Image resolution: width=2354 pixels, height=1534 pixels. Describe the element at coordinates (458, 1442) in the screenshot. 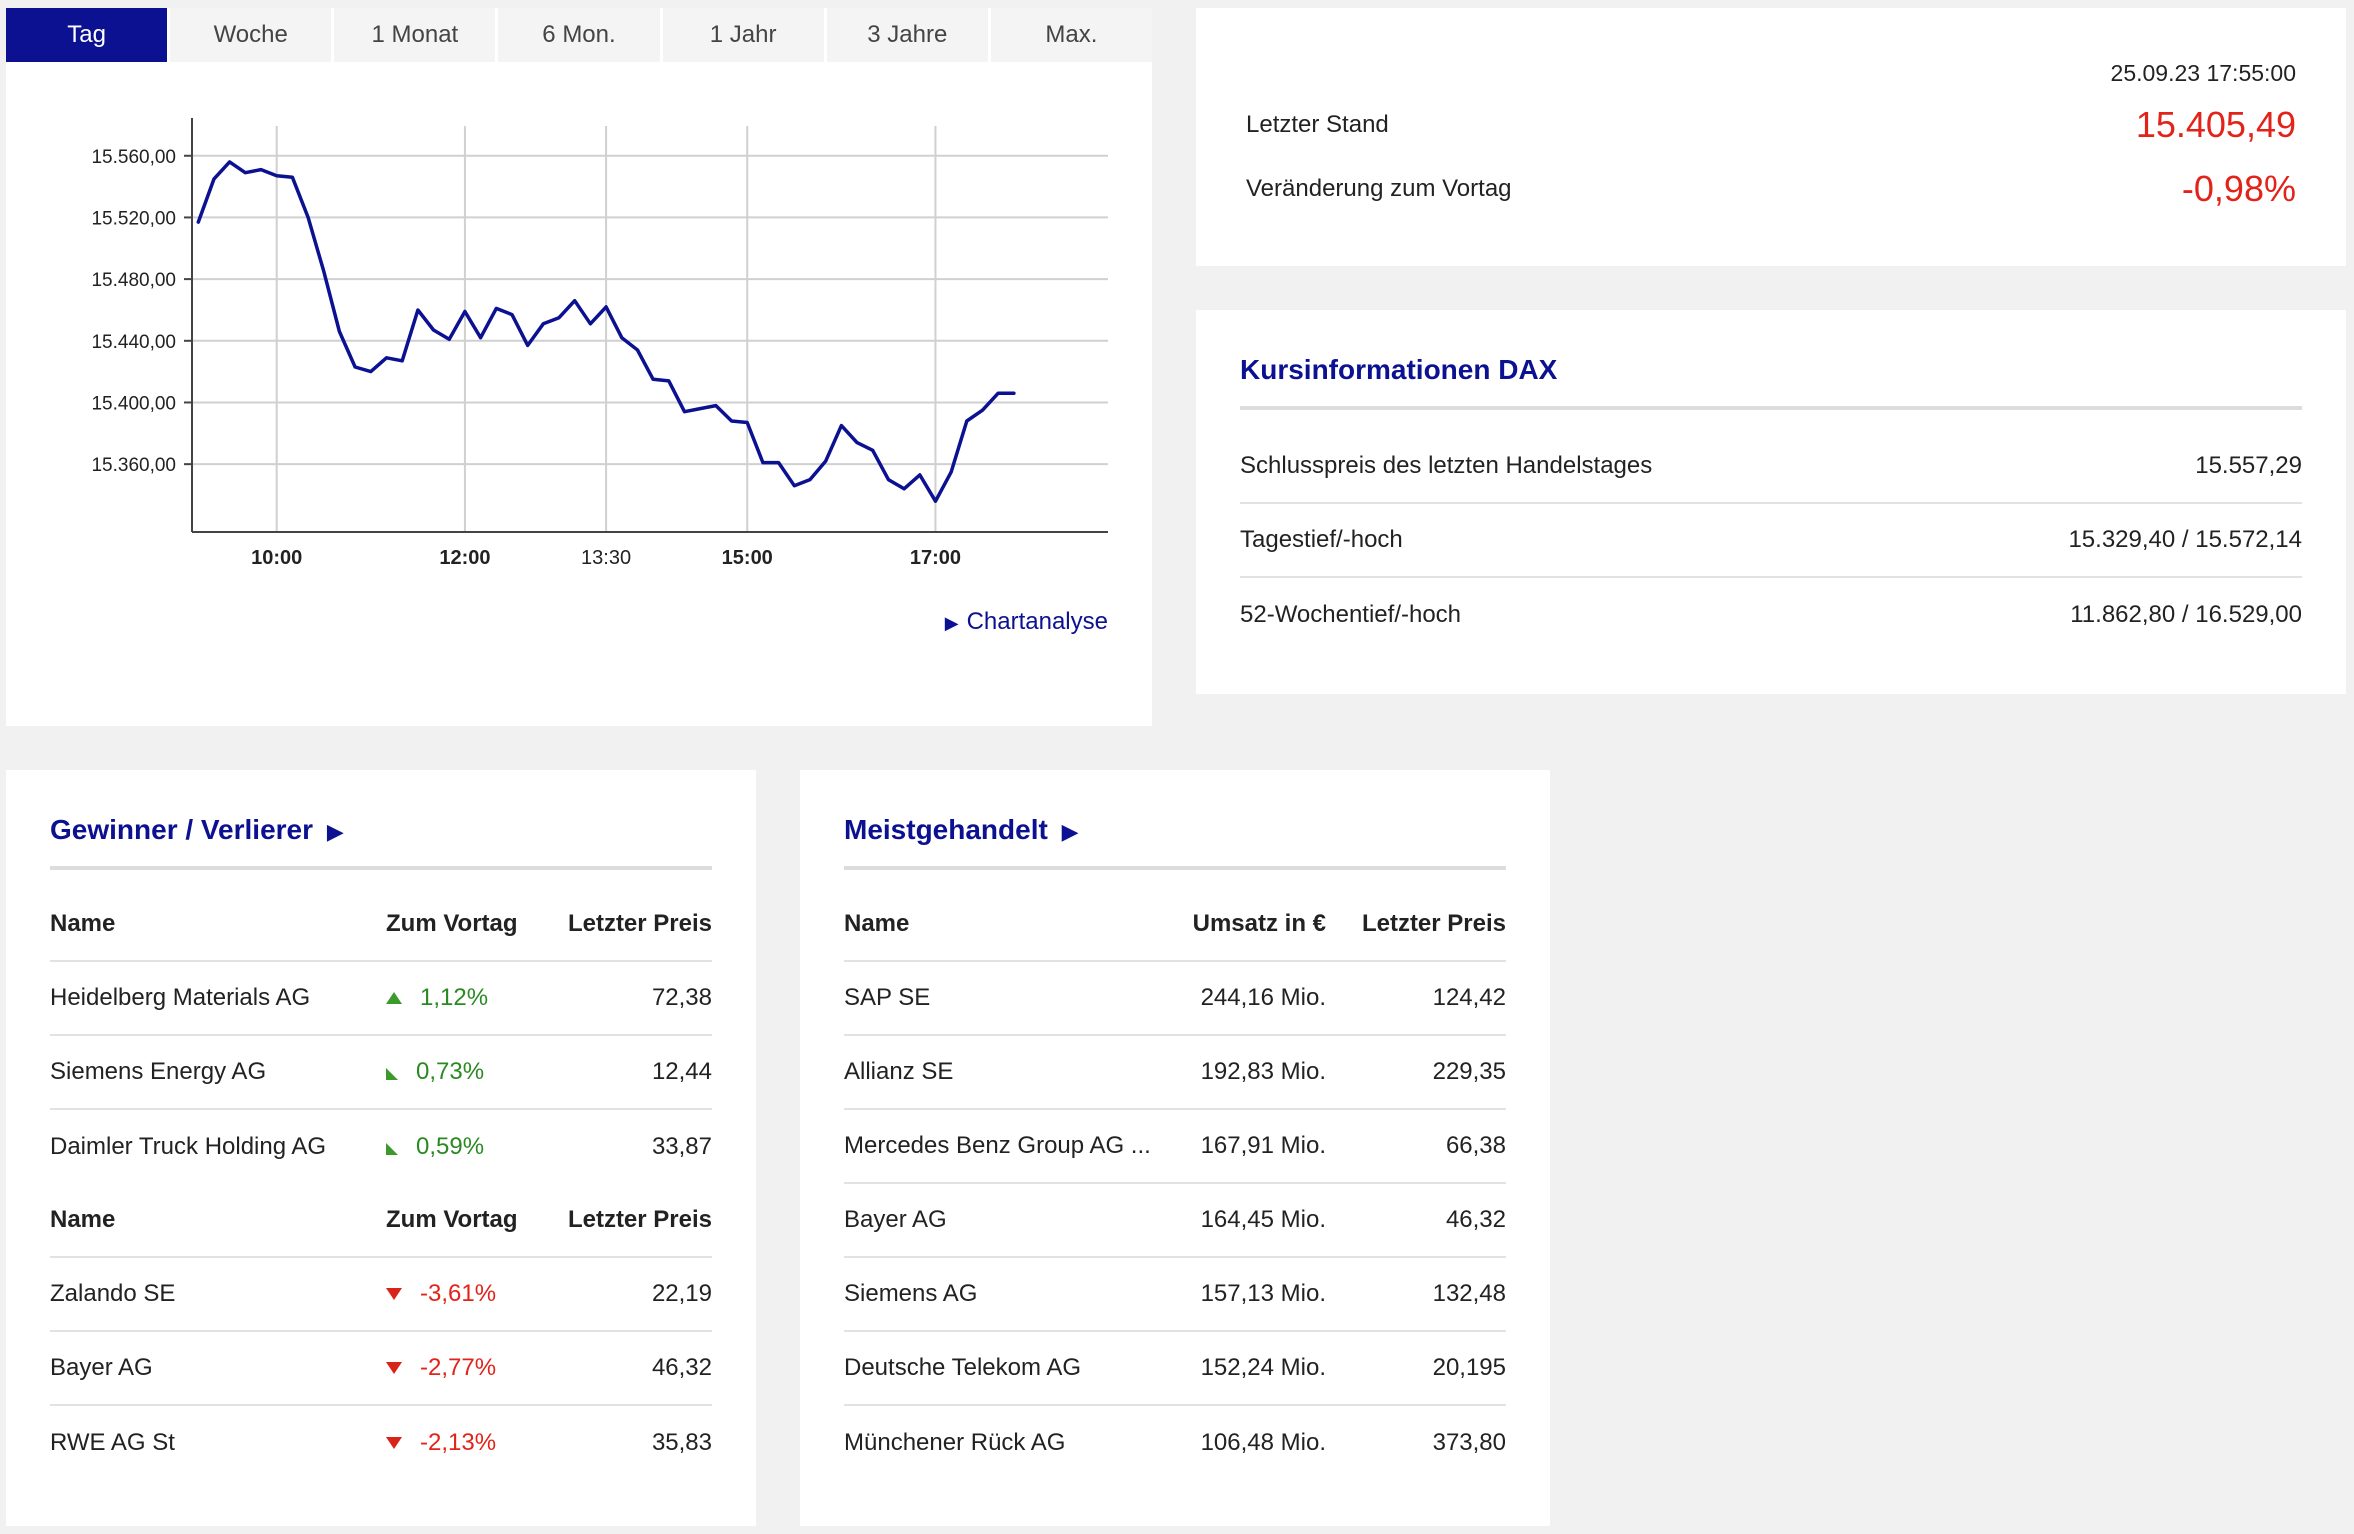

I see `change-value: -2,13%` at that location.